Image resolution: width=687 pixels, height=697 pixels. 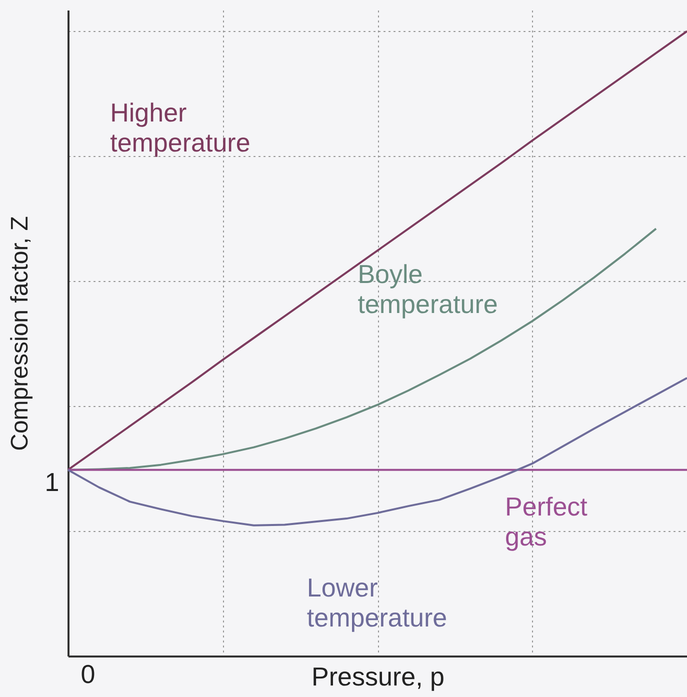 What do you see at coordinates (52, 482) in the screenshot?
I see `text: 1` at bounding box center [52, 482].